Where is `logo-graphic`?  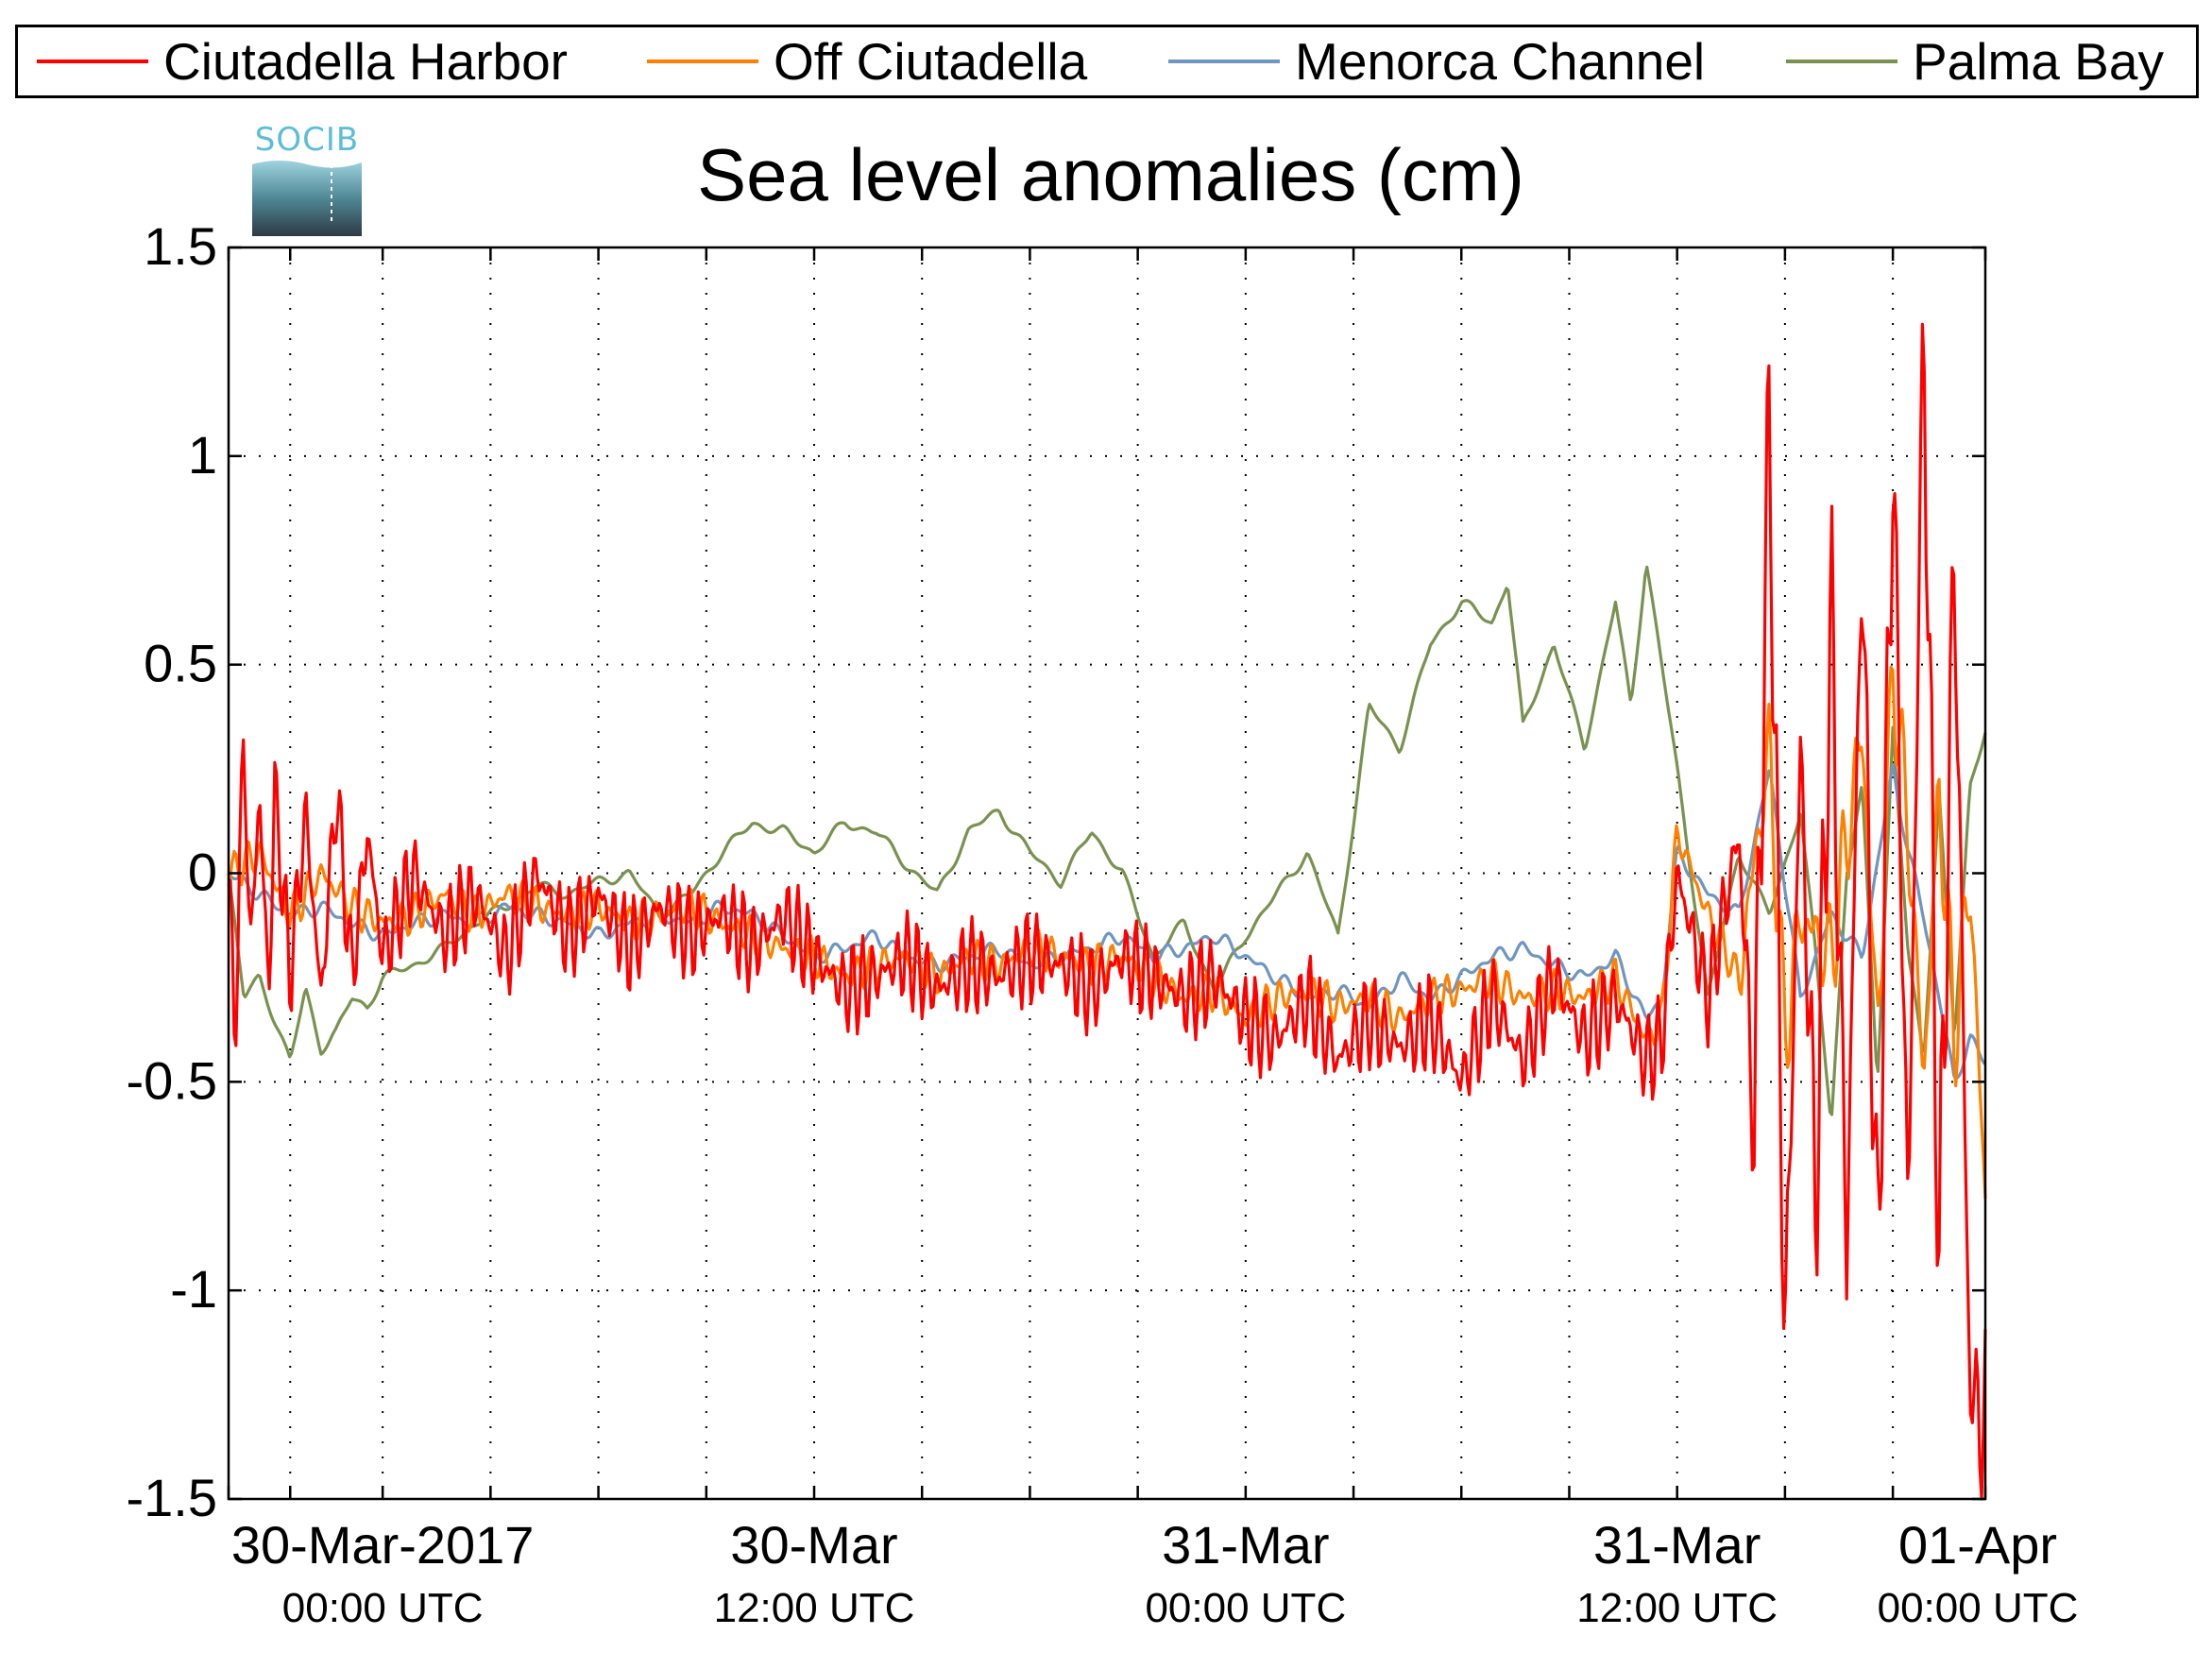 logo-graphic is located at coordinates (307, 199).